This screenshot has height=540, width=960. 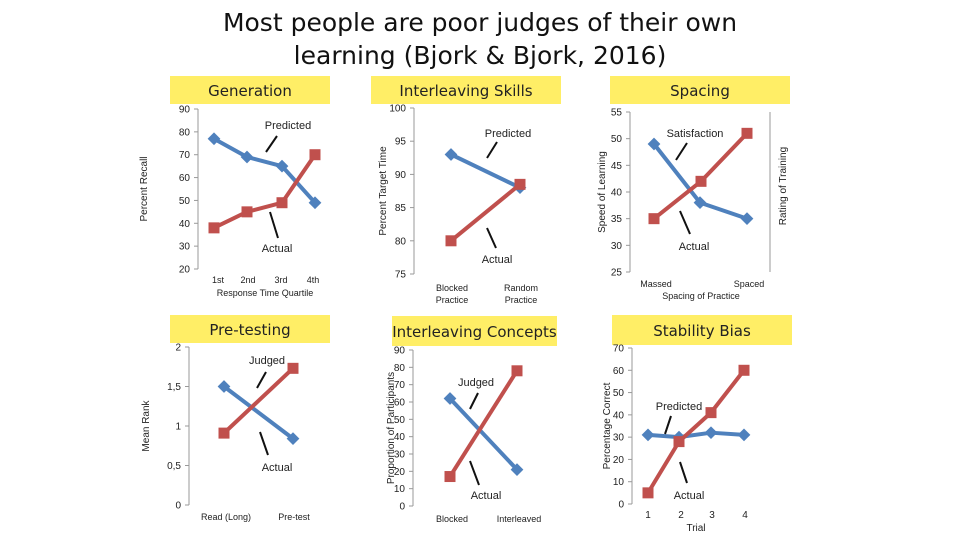 What do you see at coordinates (617, 273) in the screenshot?
I see `spacing-y-tick-label: 25` at bounding box center [617, 273].